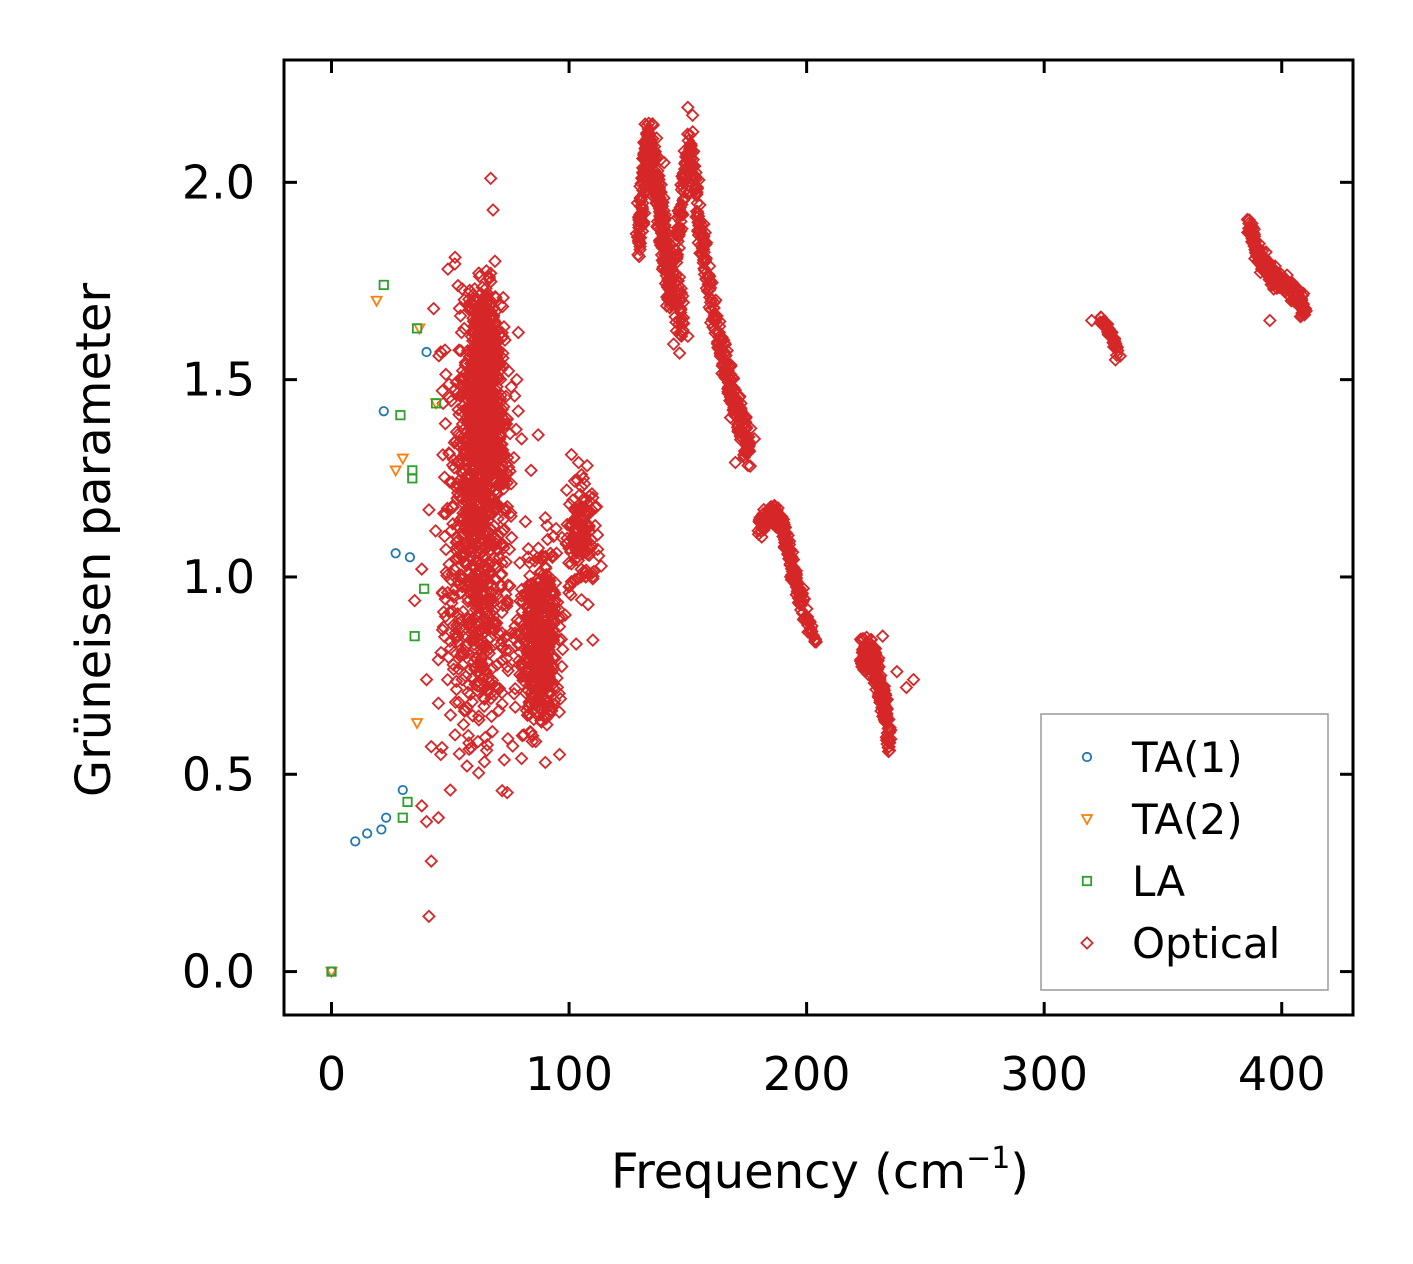  What do you see at coordinates (1087, 881) in the screenshot?
I see `legend-marker-la` at bounding box center [1087, 881].